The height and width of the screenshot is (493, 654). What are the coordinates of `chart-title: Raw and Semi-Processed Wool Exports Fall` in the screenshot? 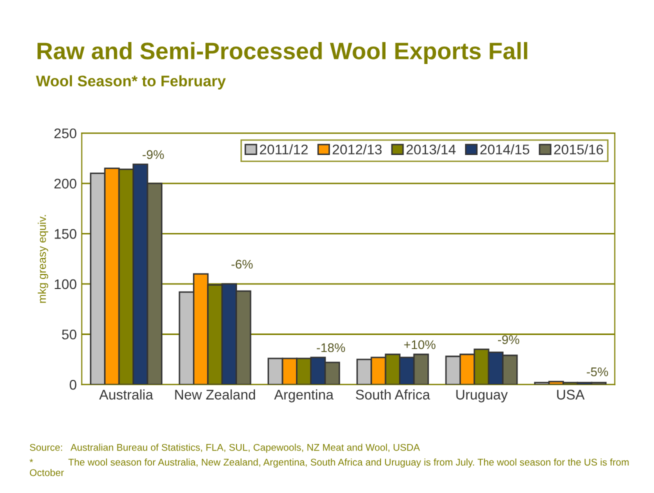 It's located at (283, 53).